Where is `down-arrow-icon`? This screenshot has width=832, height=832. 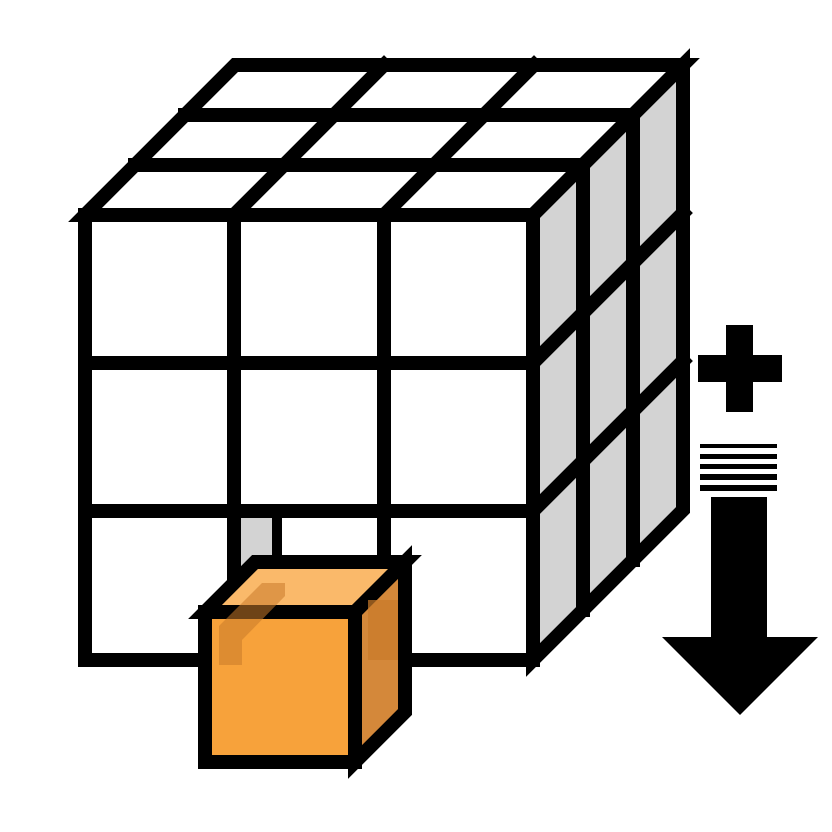 down-arrow-icon is located at coordinates (740, 579).